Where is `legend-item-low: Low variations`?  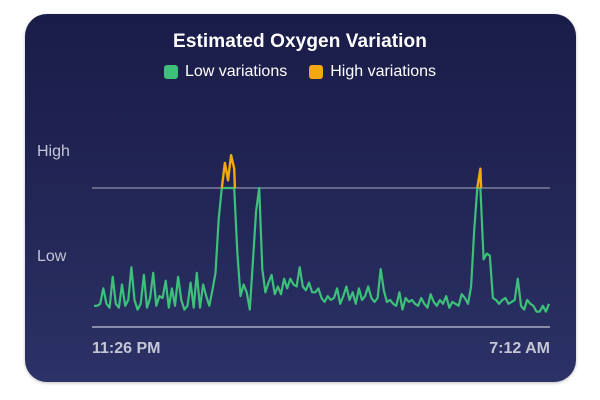 legend-item-low: Low variations is located at coordinates (225, 72).